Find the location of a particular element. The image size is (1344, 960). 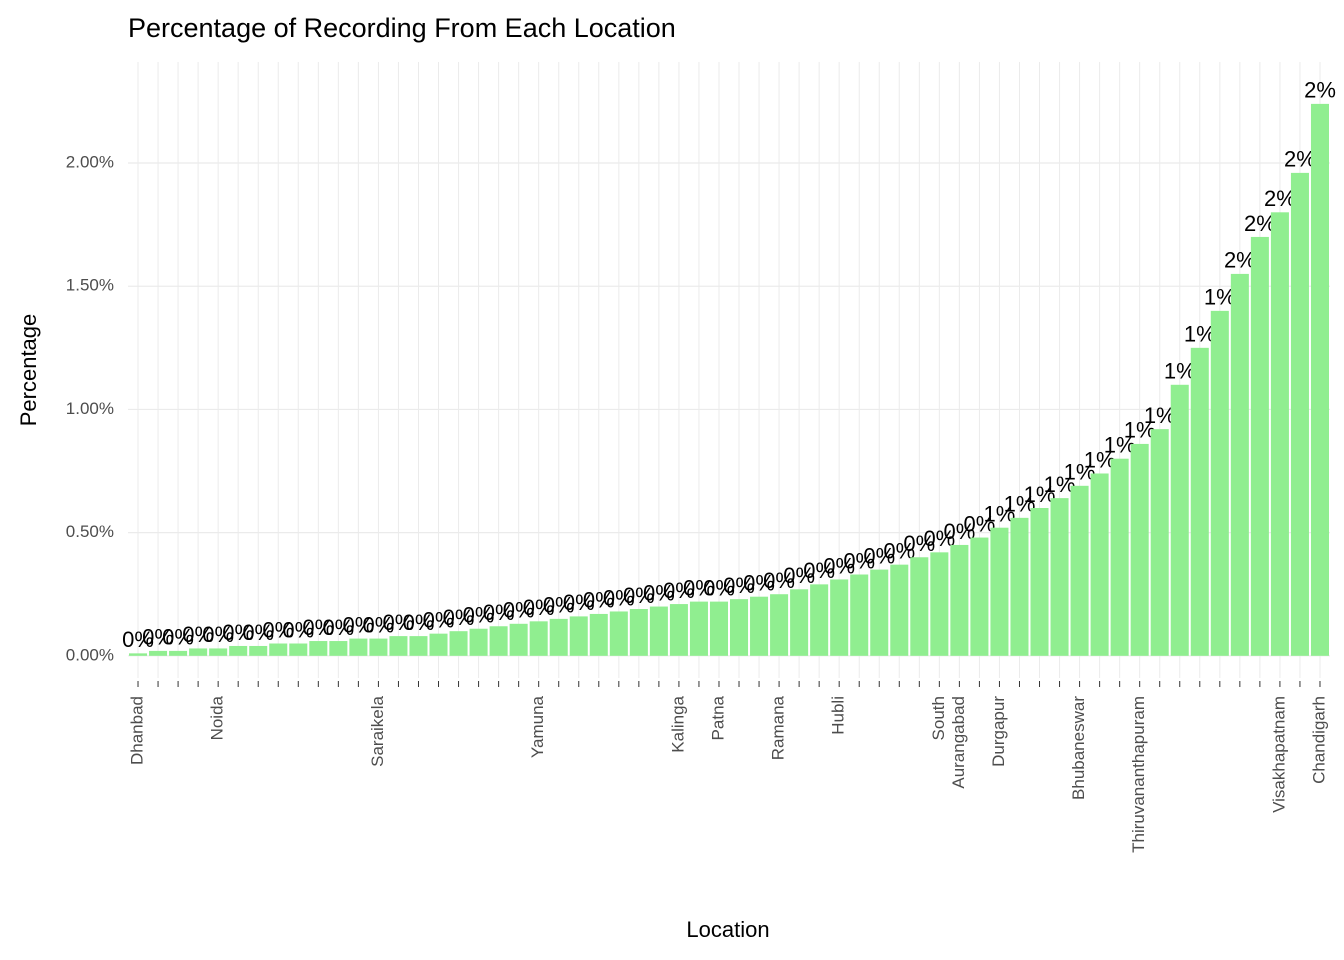

x-tick-label: Yamuna is located at coordinates (537, 726).